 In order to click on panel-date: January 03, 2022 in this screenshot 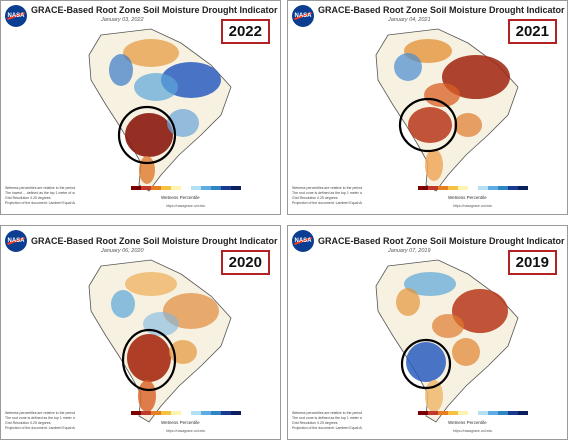, I will do `click(122, 20)`.